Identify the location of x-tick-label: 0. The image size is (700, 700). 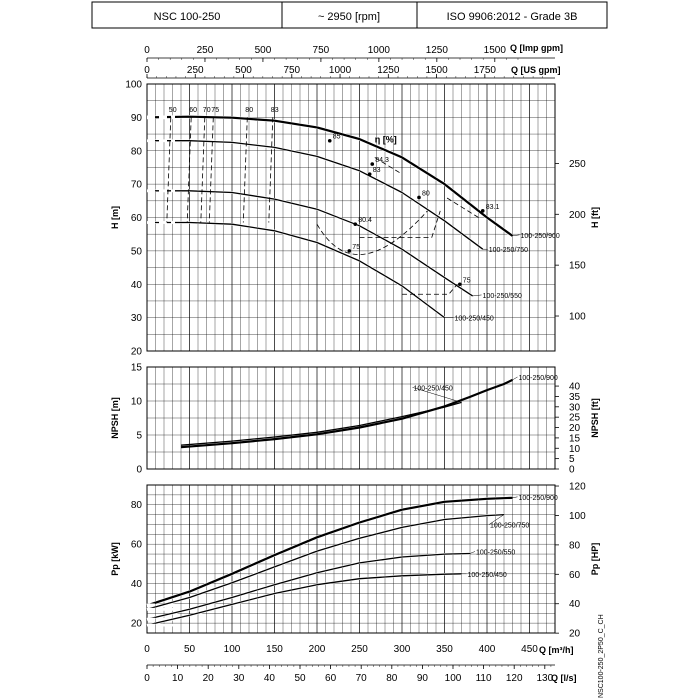
(147, 649).